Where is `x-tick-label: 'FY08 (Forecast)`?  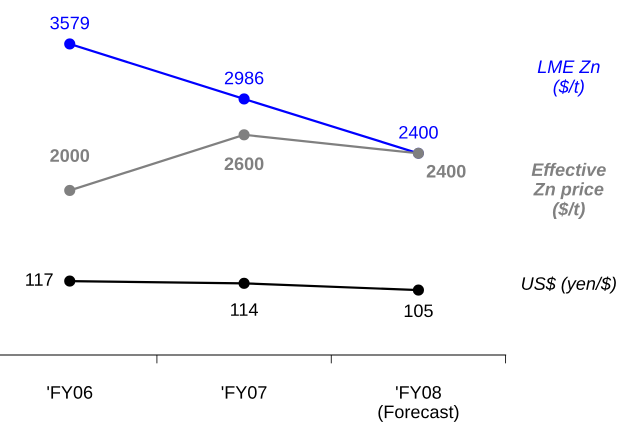 x-tick-label: 'FY08 (Forecast) is located at coordinates (418, 404).